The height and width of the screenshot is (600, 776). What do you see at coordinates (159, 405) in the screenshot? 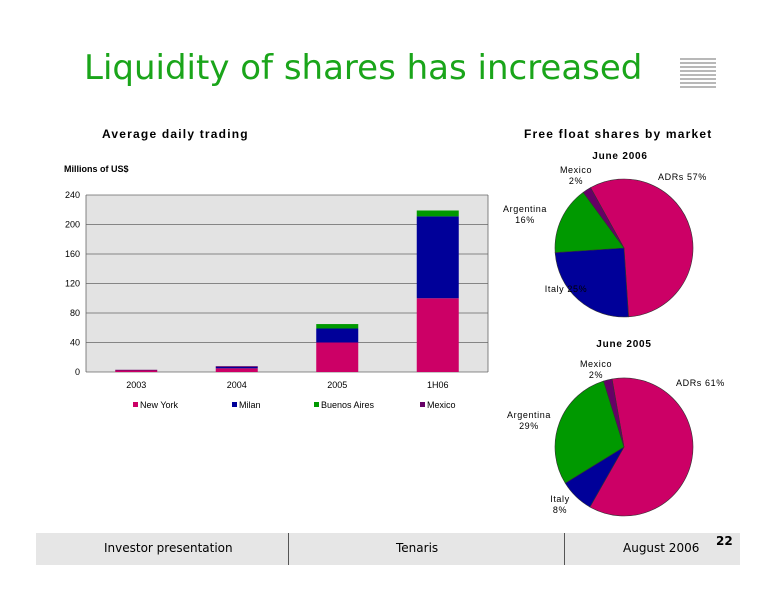
I see `legend-label: New York` at bounding box center [159, 405].